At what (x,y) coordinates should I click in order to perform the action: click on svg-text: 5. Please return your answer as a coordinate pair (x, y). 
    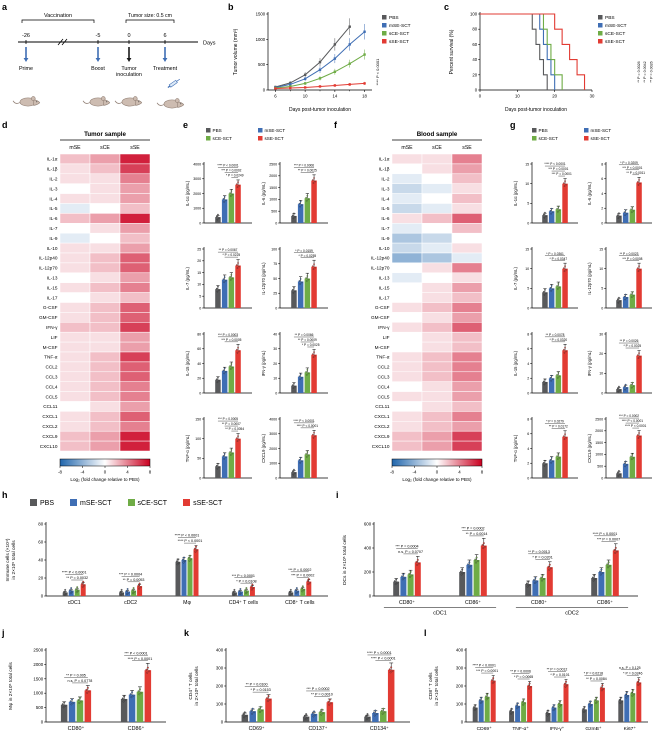
    Looking at the image, I should click on (602, 289).